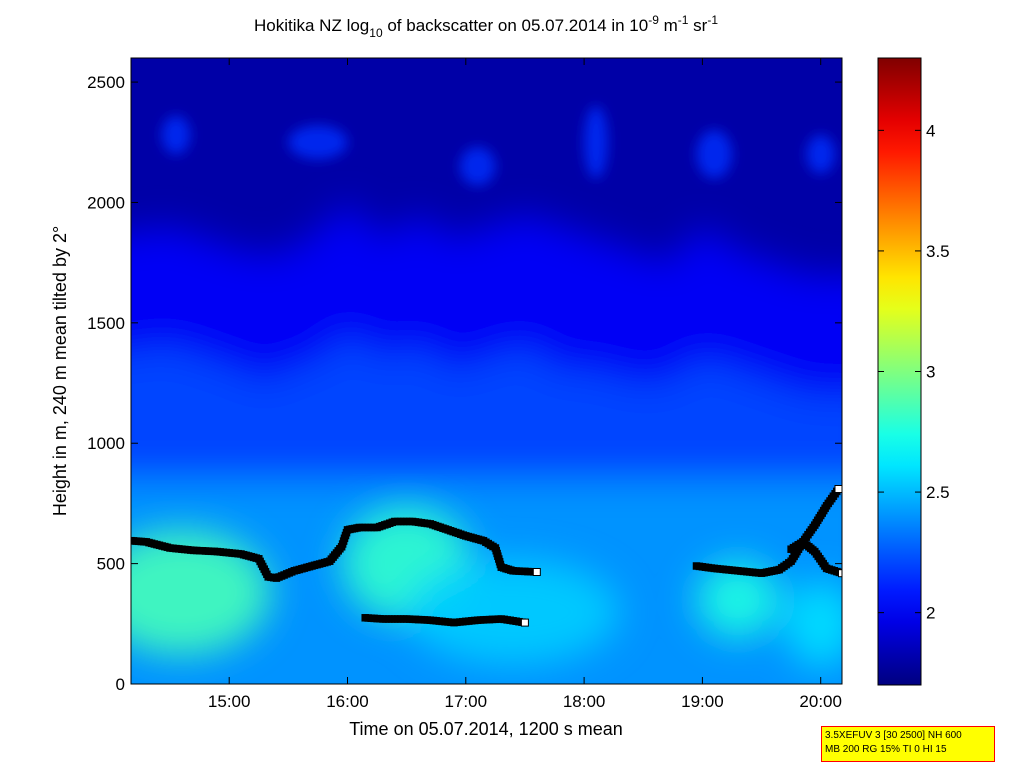  Describe the element at coordinates (347, 701) in the screenshot. I see `x-tick-label: 16:00` at that location.